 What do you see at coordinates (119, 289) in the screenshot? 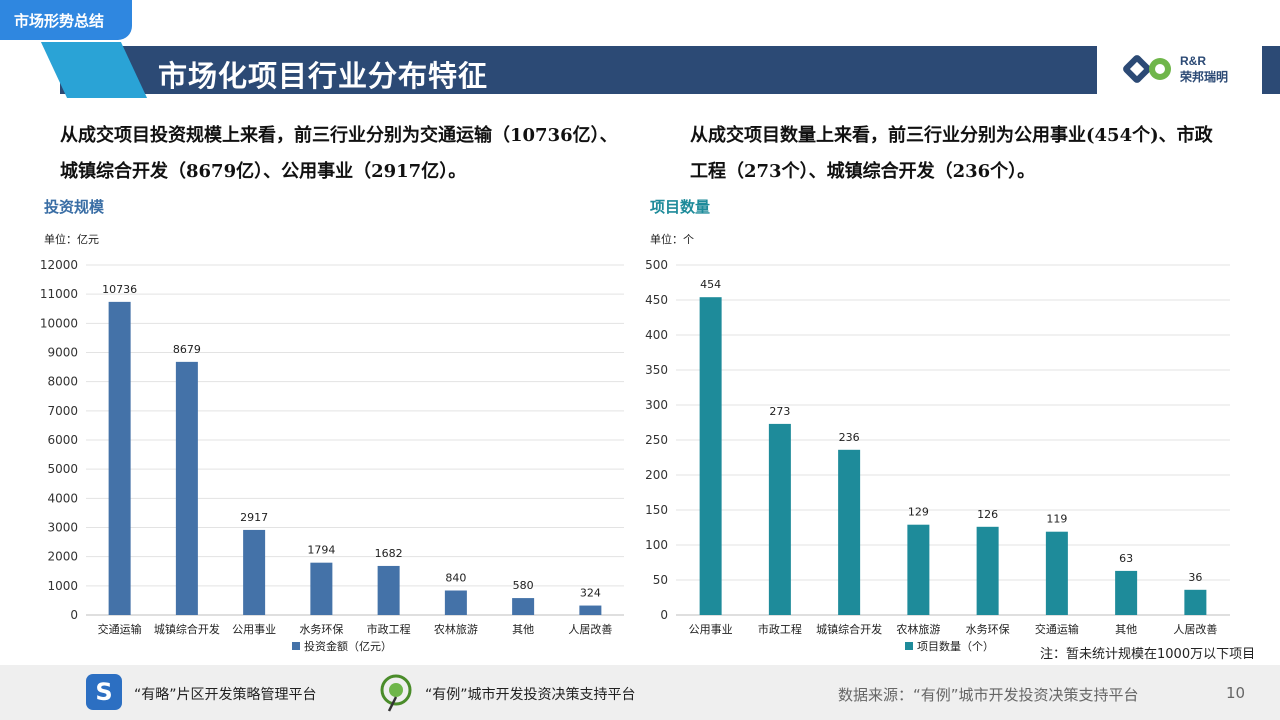
I see `data-label: 10736` at bounding box center [119, 289].